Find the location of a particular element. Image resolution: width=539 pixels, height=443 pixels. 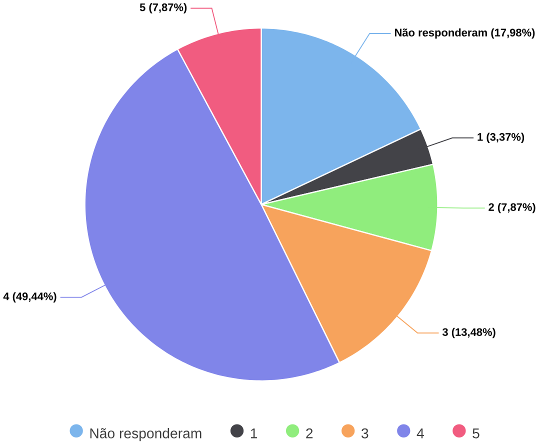

legend-label: 5 is located at coordinates (476, 433).